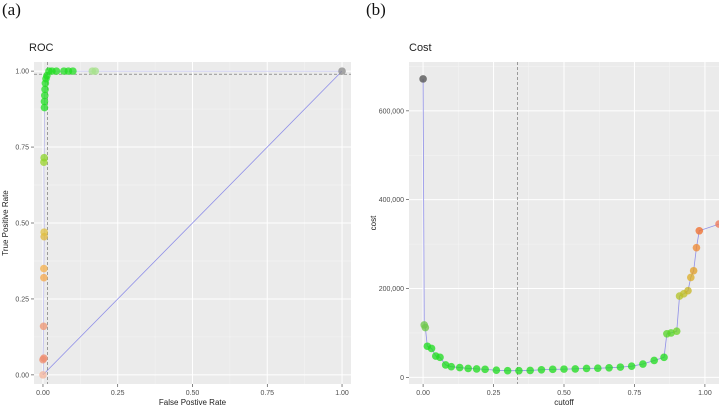 This screenshot has width=719, height=406. What do you see at coordinates (376, 9) in the screenshot?
I see `panel-b-letter: (b)` at bounding box center [376, 9].